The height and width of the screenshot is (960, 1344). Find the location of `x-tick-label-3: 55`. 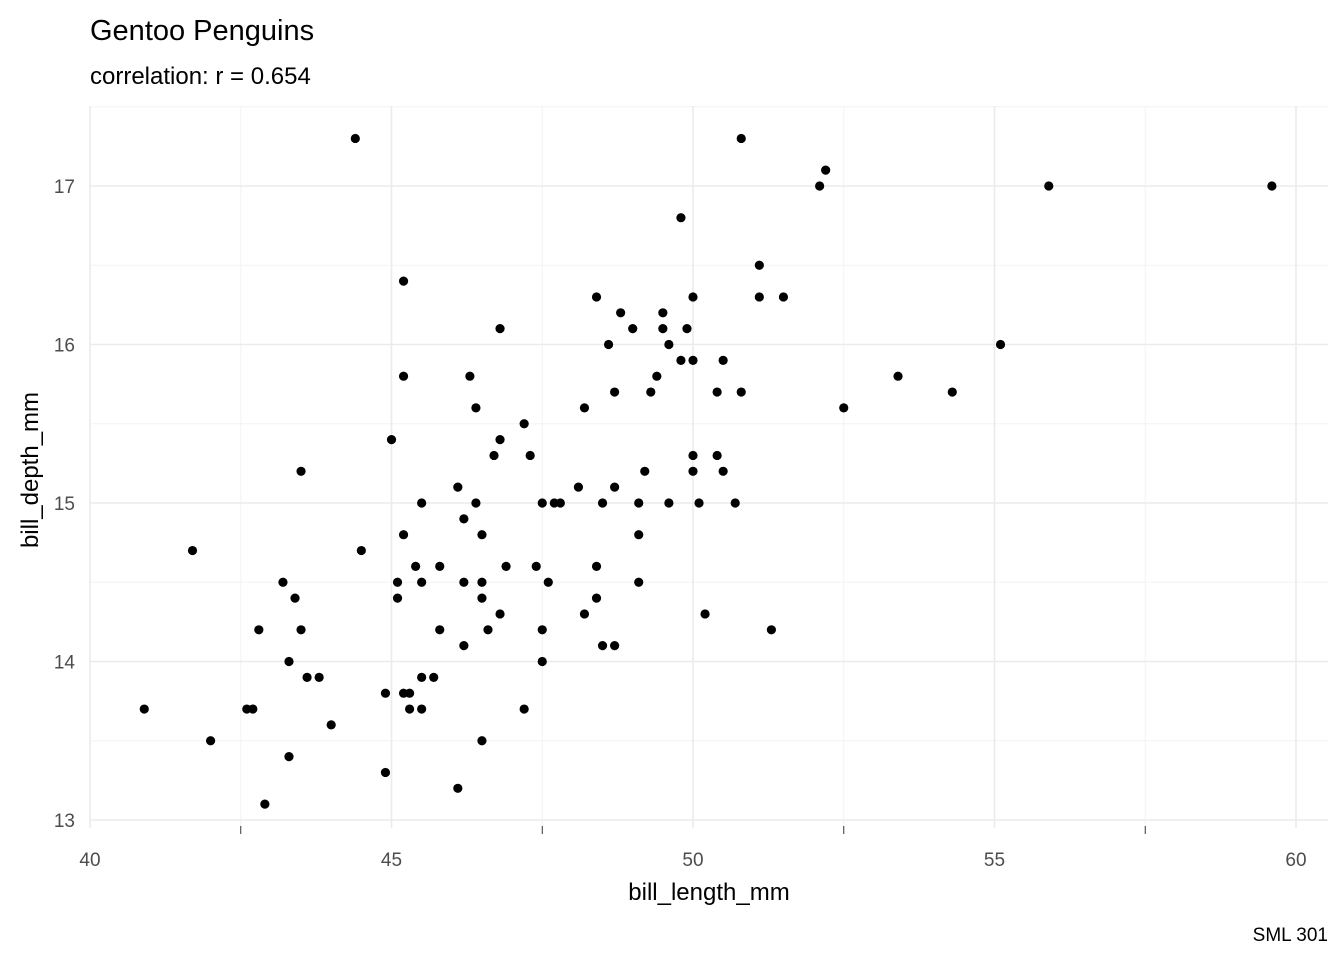

x-tick-label-3: 55 is located at coordinates (994, 860).